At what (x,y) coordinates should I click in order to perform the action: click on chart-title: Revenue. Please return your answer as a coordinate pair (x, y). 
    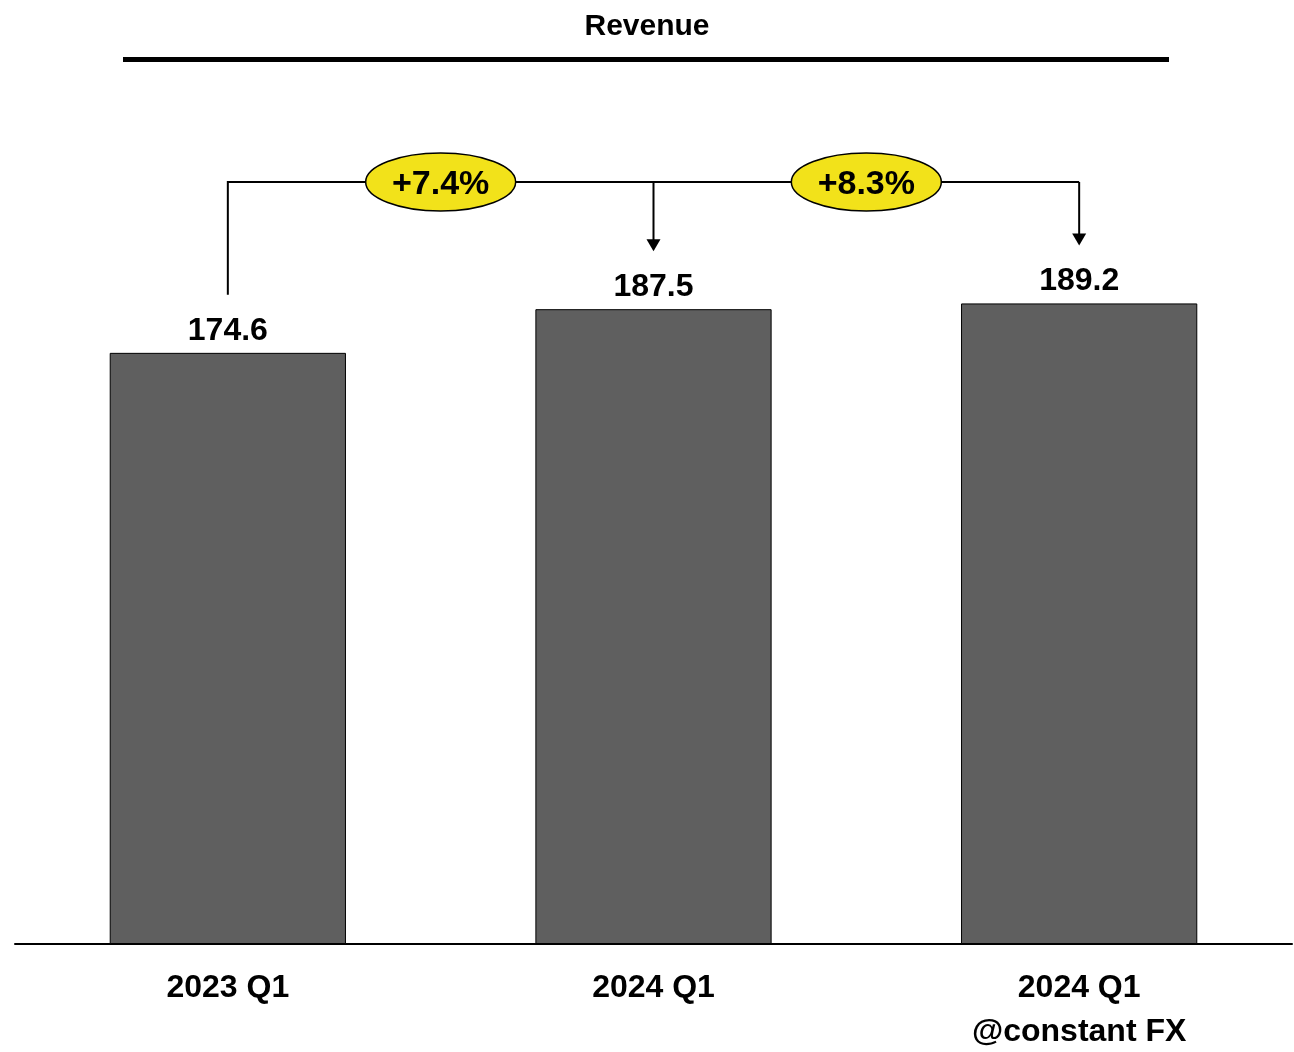
    Looking at the image, I should click on (647, 24).